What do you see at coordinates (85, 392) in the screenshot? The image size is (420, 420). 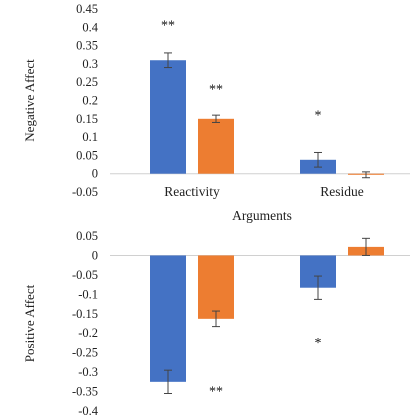 I see `y-tick-label: -0.35` at bounding box center [85, 392].